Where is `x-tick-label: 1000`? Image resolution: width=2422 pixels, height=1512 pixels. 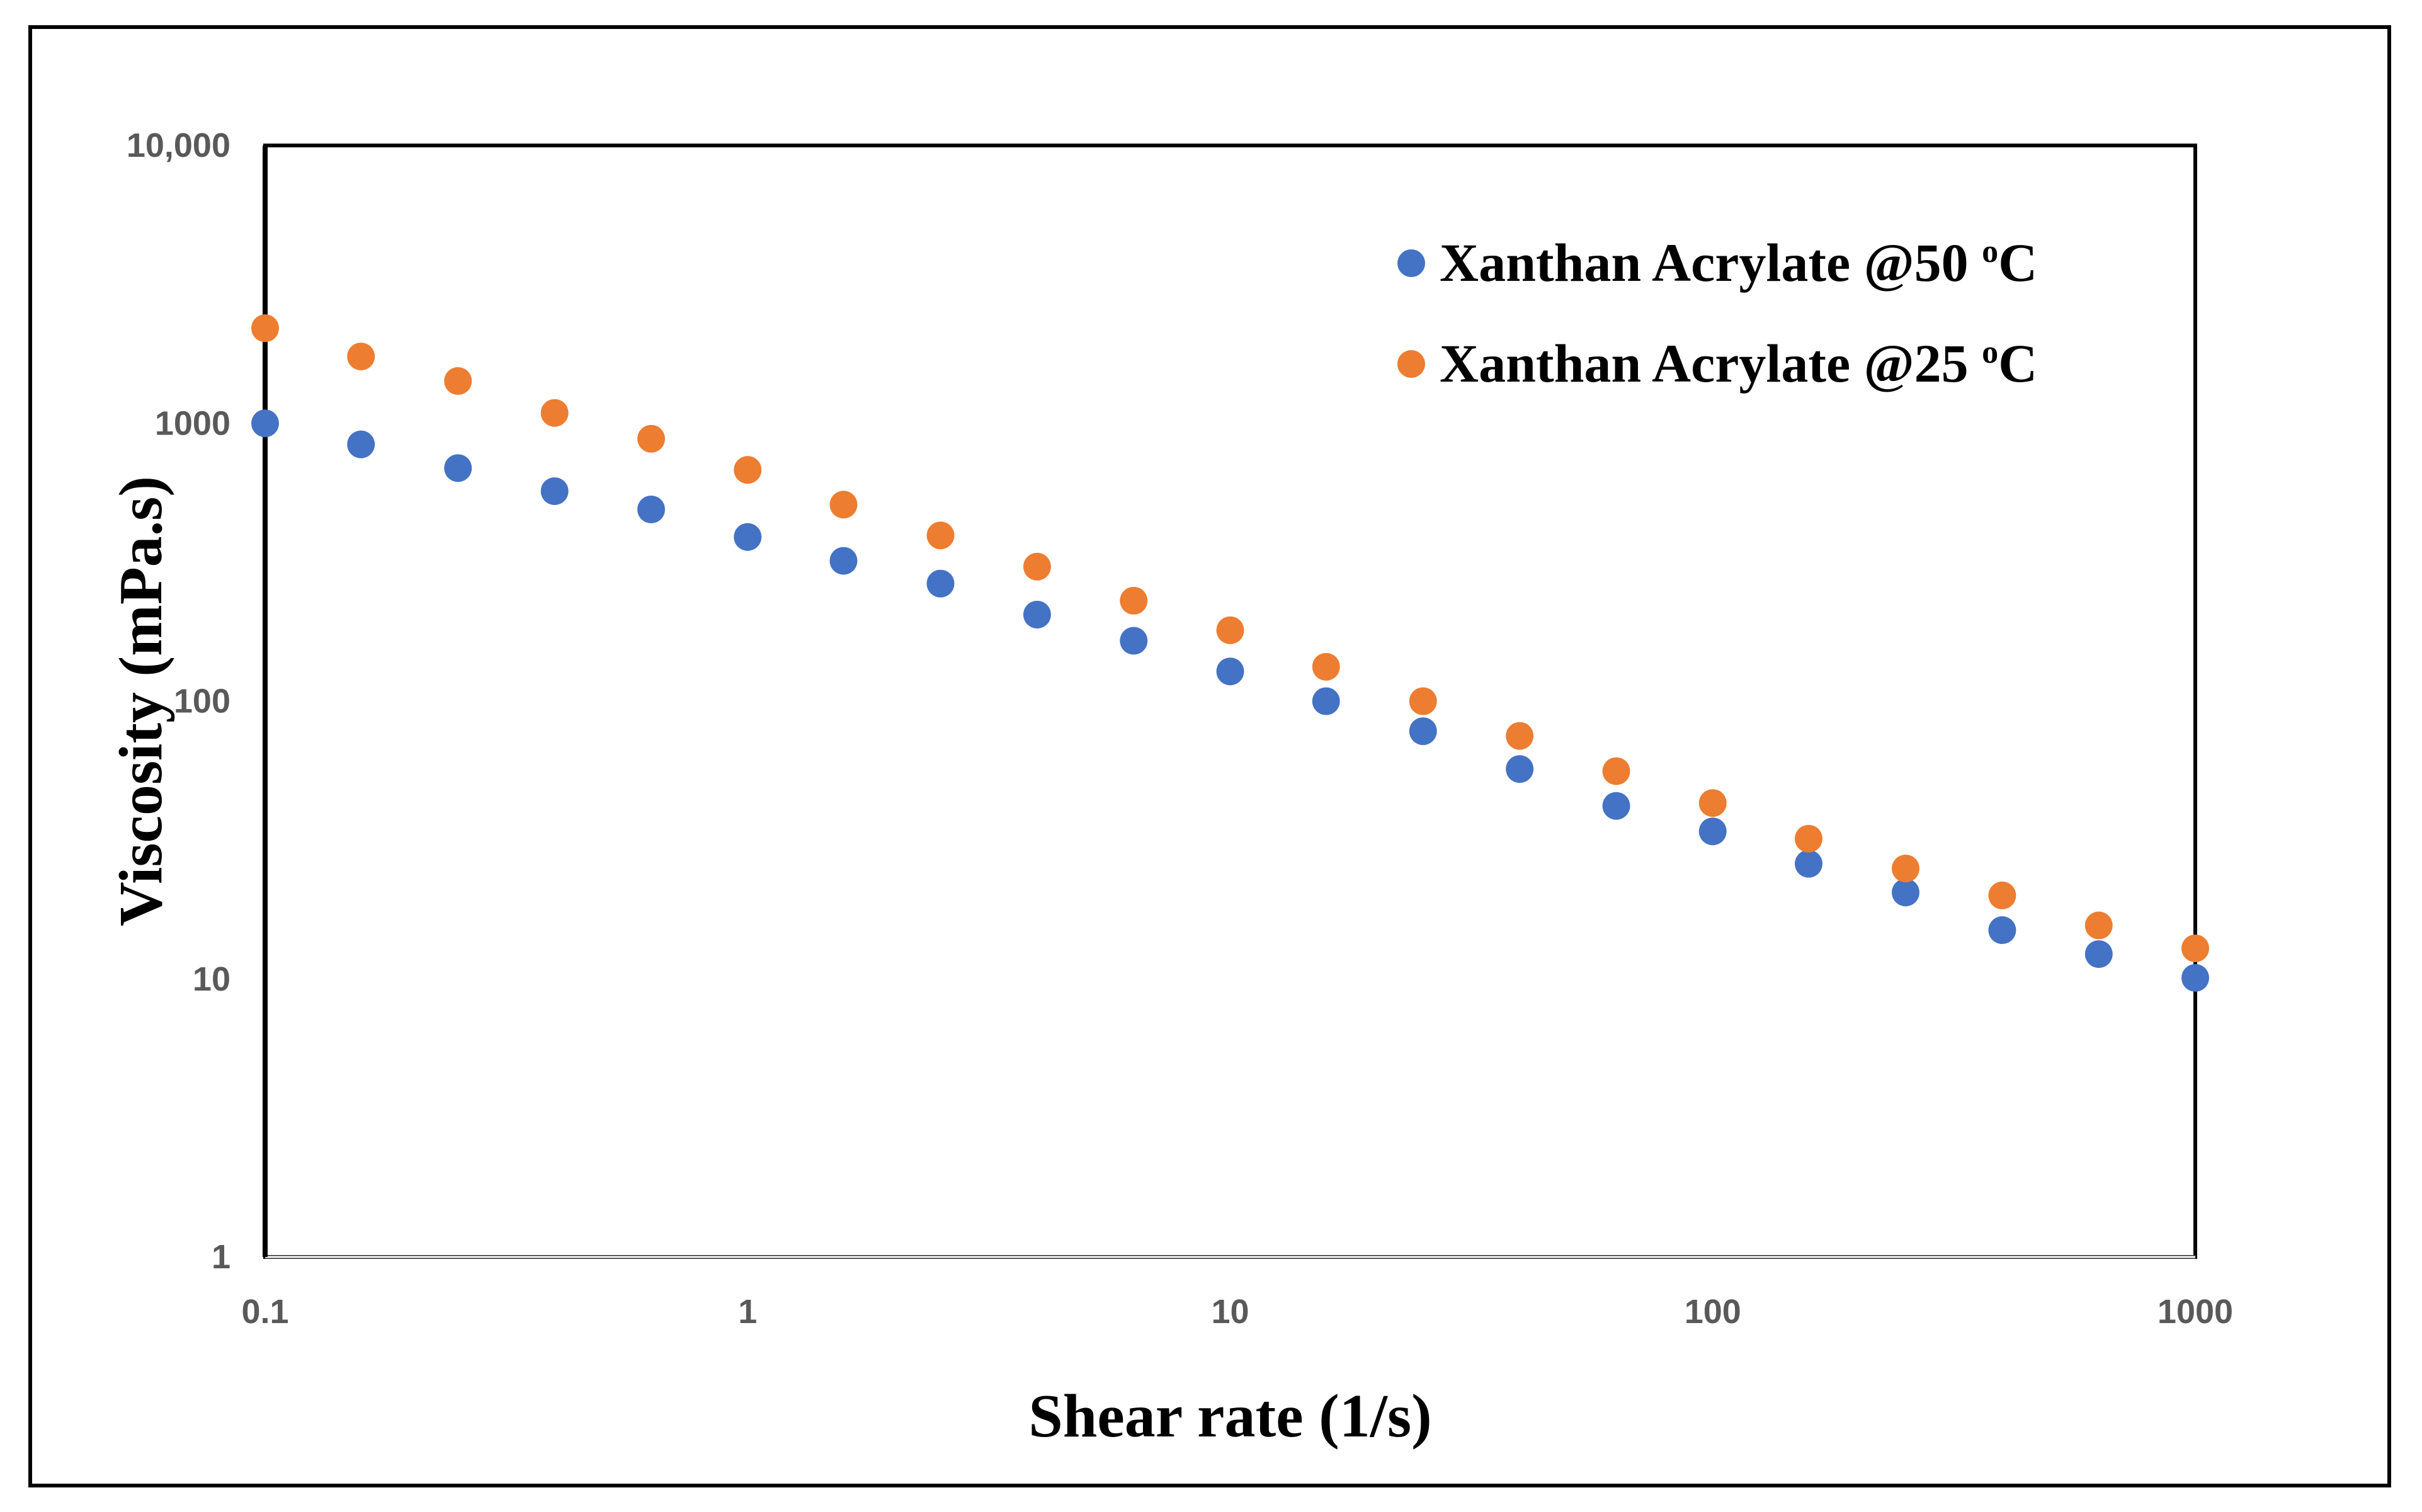 x-tick-label: 1000 is located at coordinates (2195, 1312).